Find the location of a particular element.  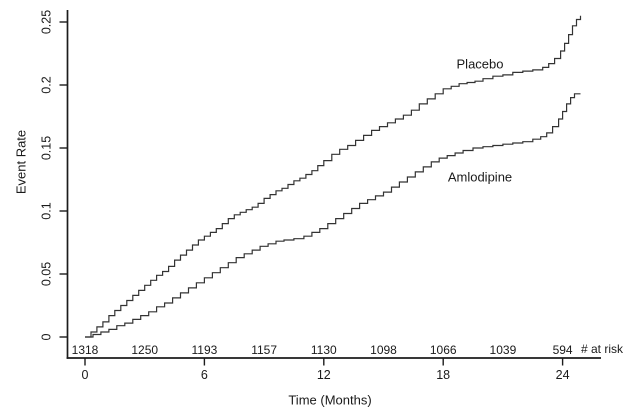

y-axis-title: Event Rate is located at coordinates (21, 162).